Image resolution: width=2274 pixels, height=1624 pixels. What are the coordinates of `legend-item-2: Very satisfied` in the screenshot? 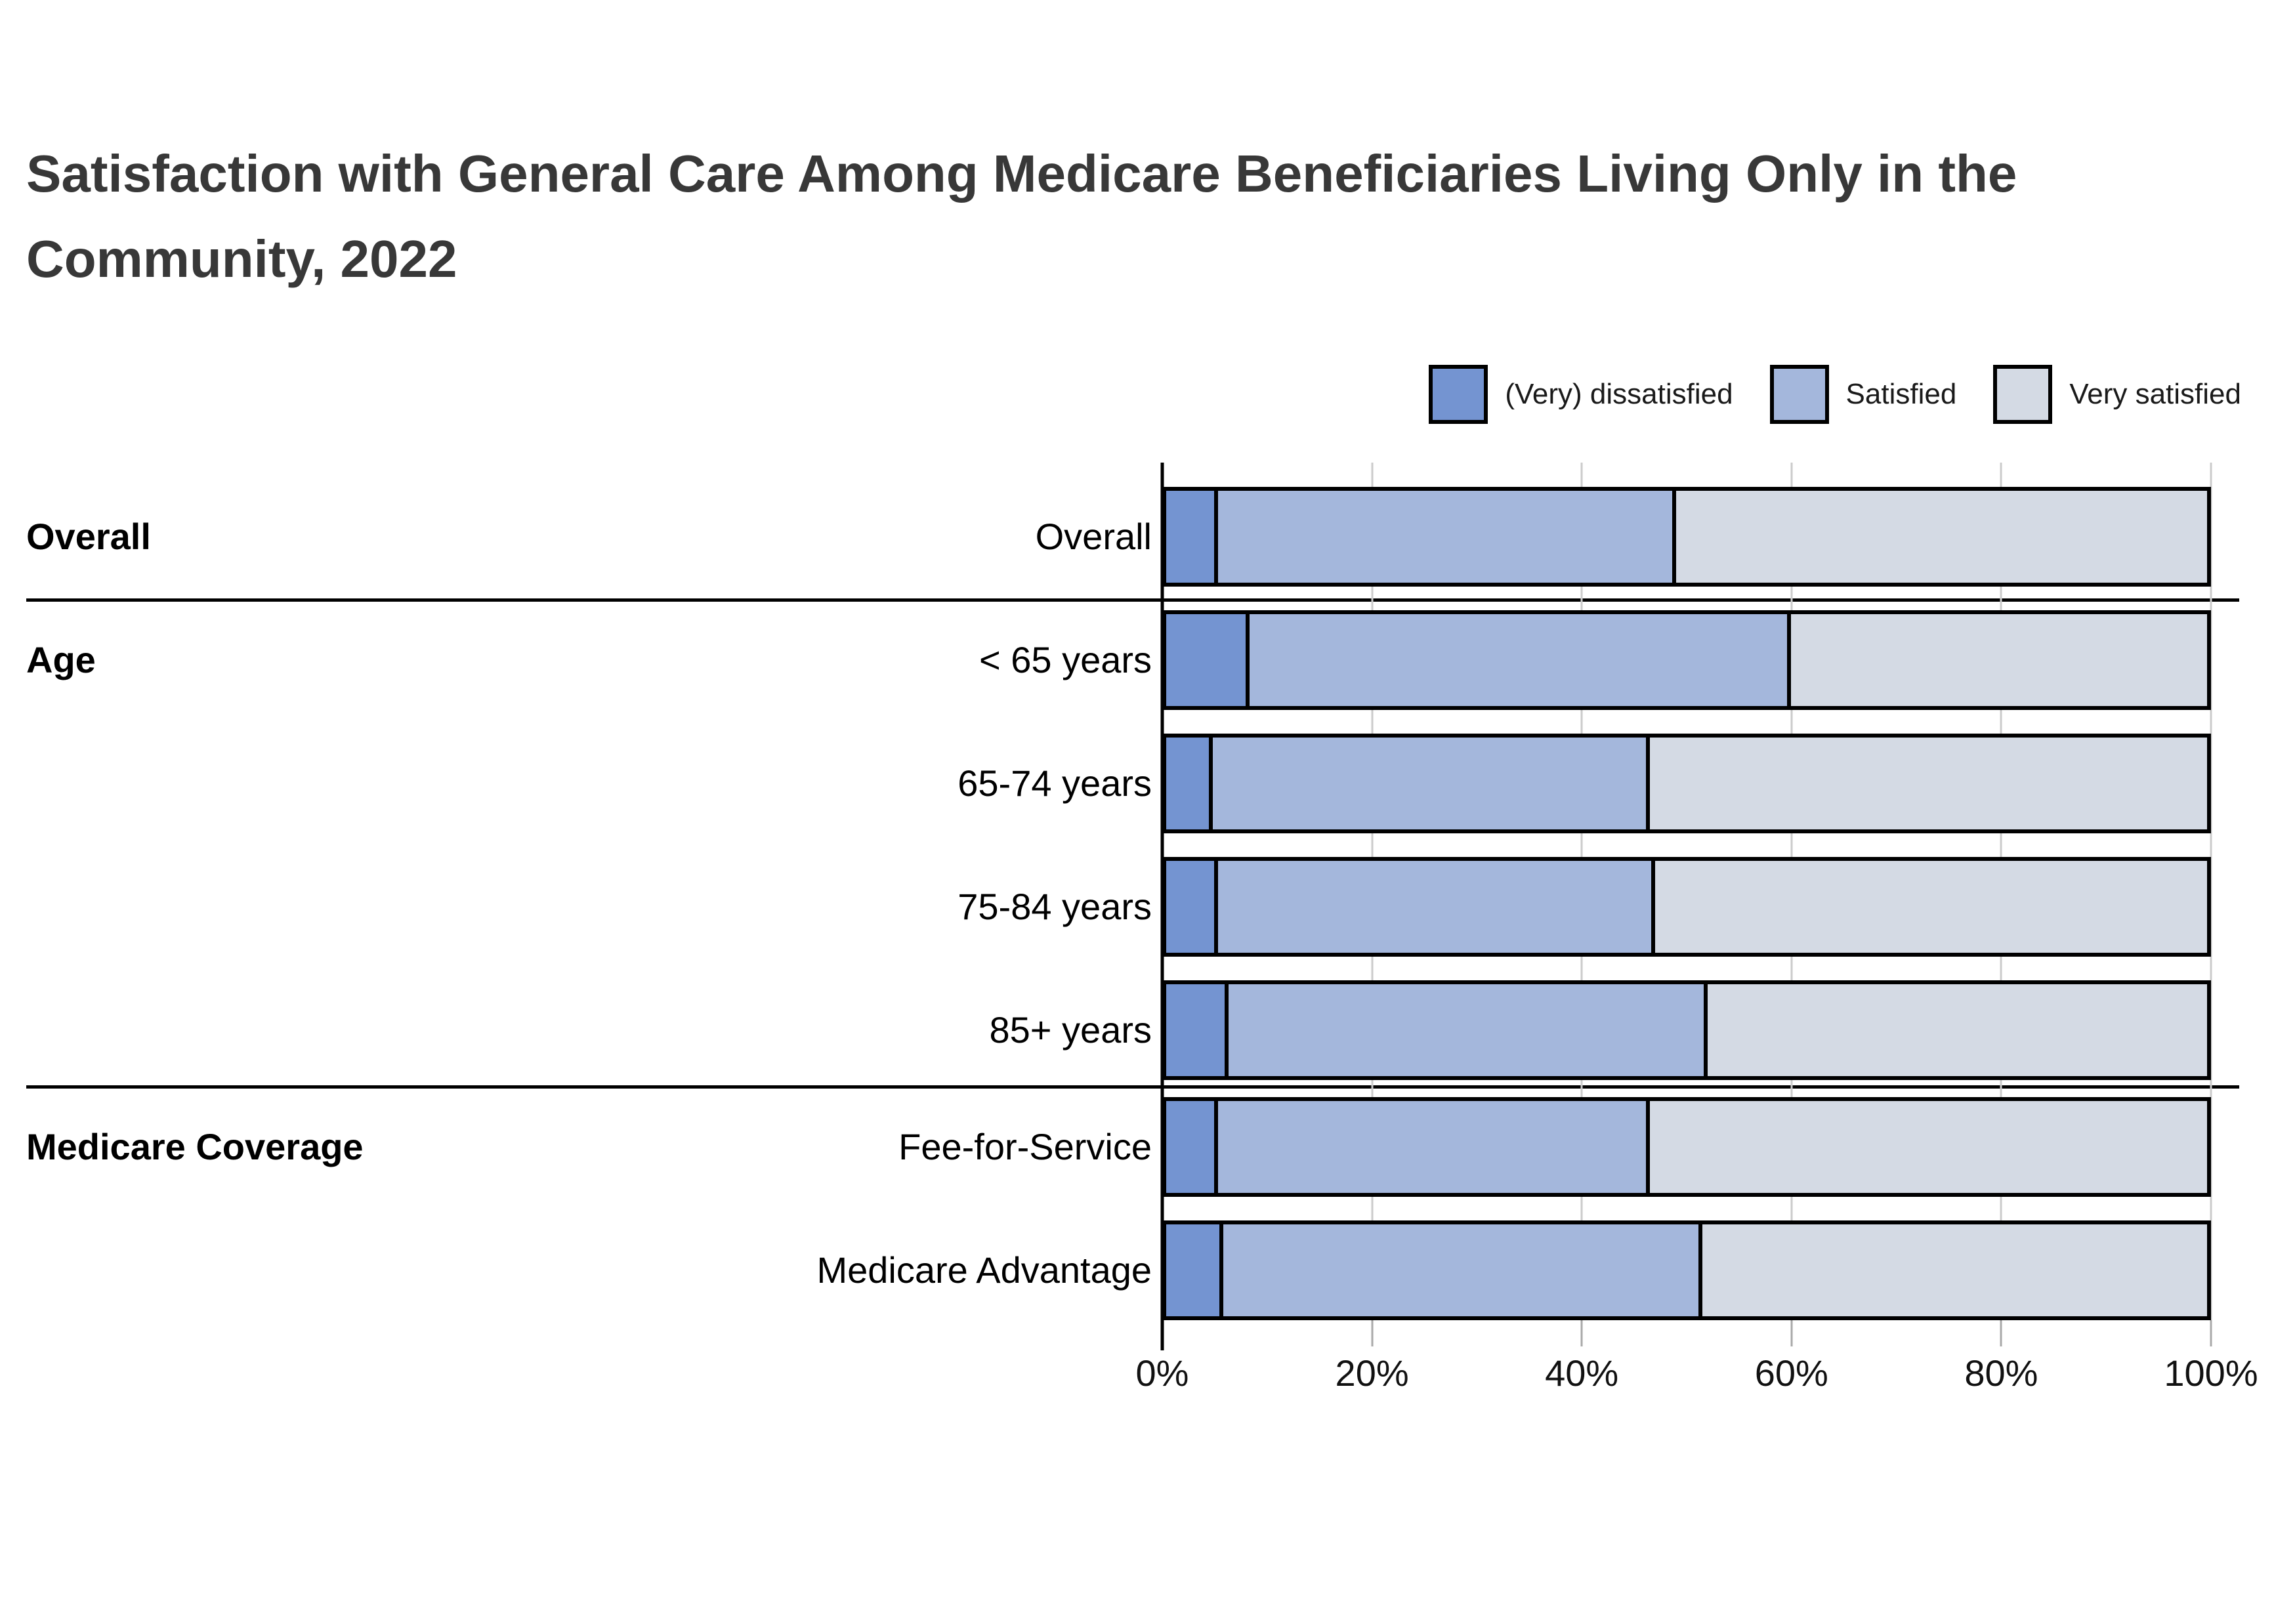 It's located at (2117, 394).